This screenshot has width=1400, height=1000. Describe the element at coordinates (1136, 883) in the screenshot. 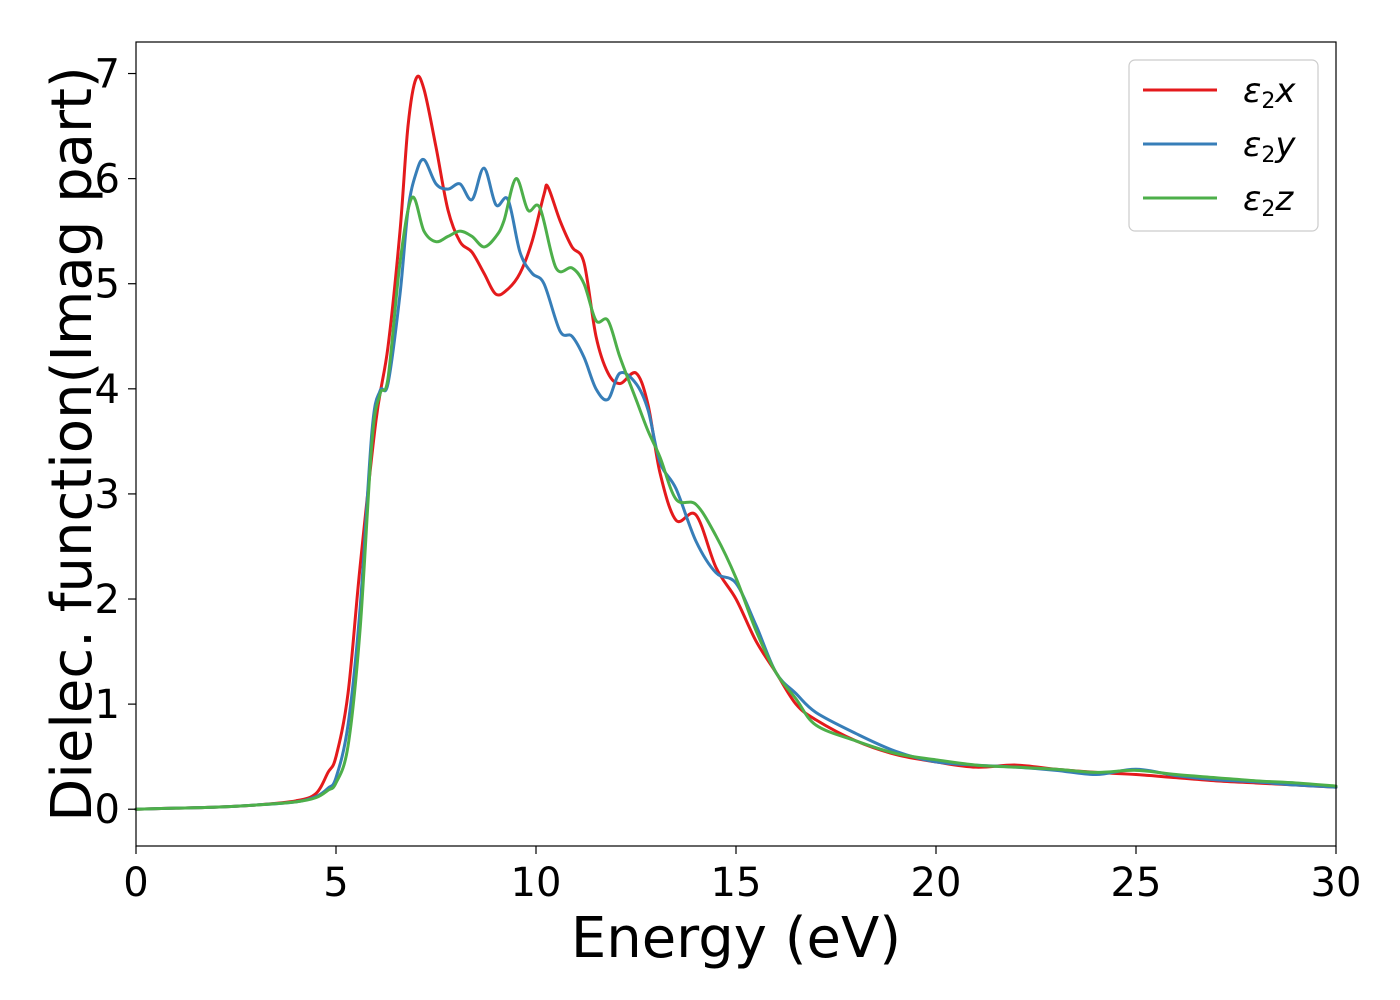

I see `x-tick-label: 25` at that location.